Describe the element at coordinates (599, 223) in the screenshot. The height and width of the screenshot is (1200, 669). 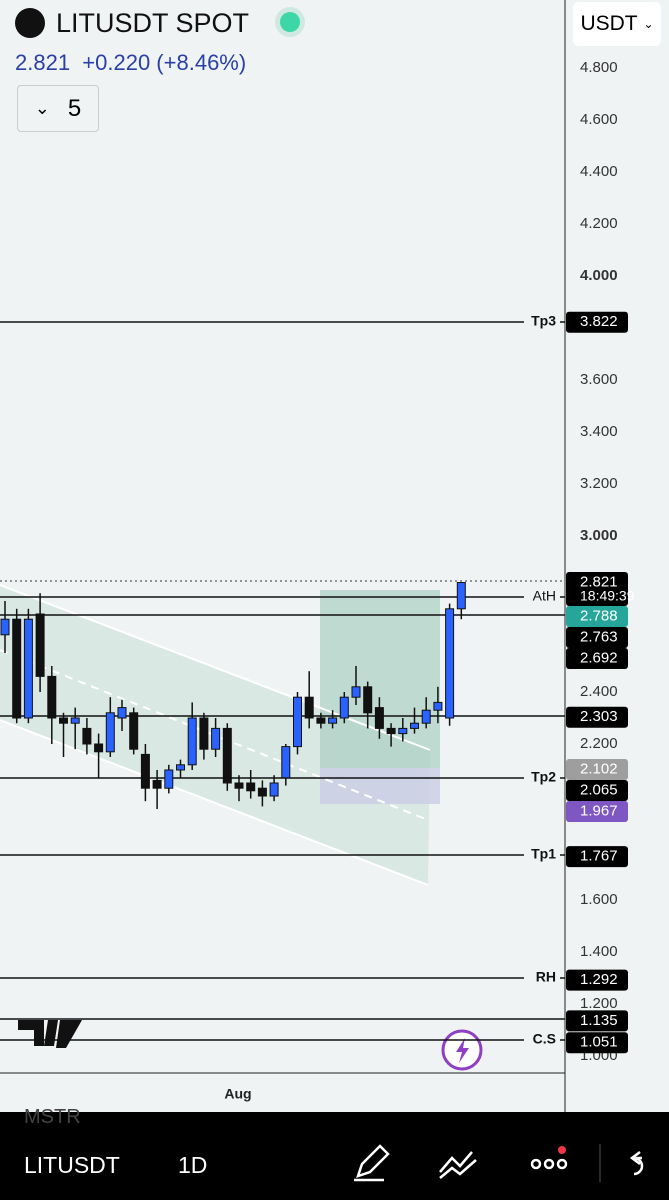
I see `axis-tick-label: 4.200` at that location.